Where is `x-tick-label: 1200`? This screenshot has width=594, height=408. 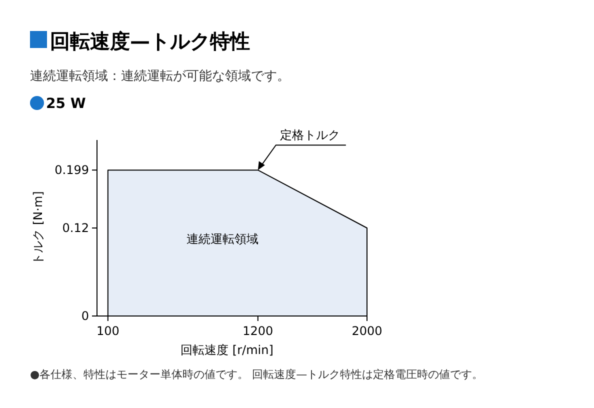 x-tick-label: 1200 is located at coordinates (258, 331).